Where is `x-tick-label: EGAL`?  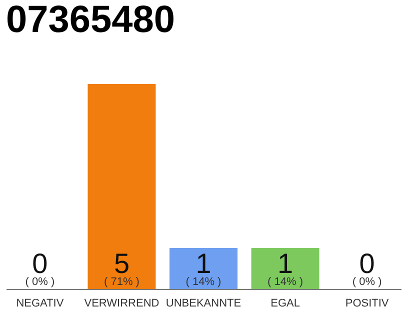
x-tick-label: EGAL is located at coordinates (285, 304).